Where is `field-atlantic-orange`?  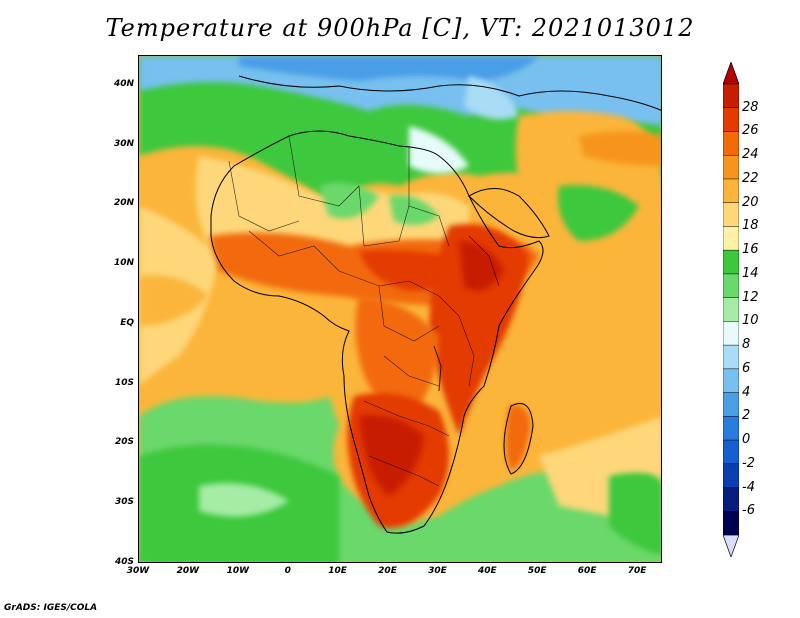
field-atlantic-orange is located at coordinates (174, 300).